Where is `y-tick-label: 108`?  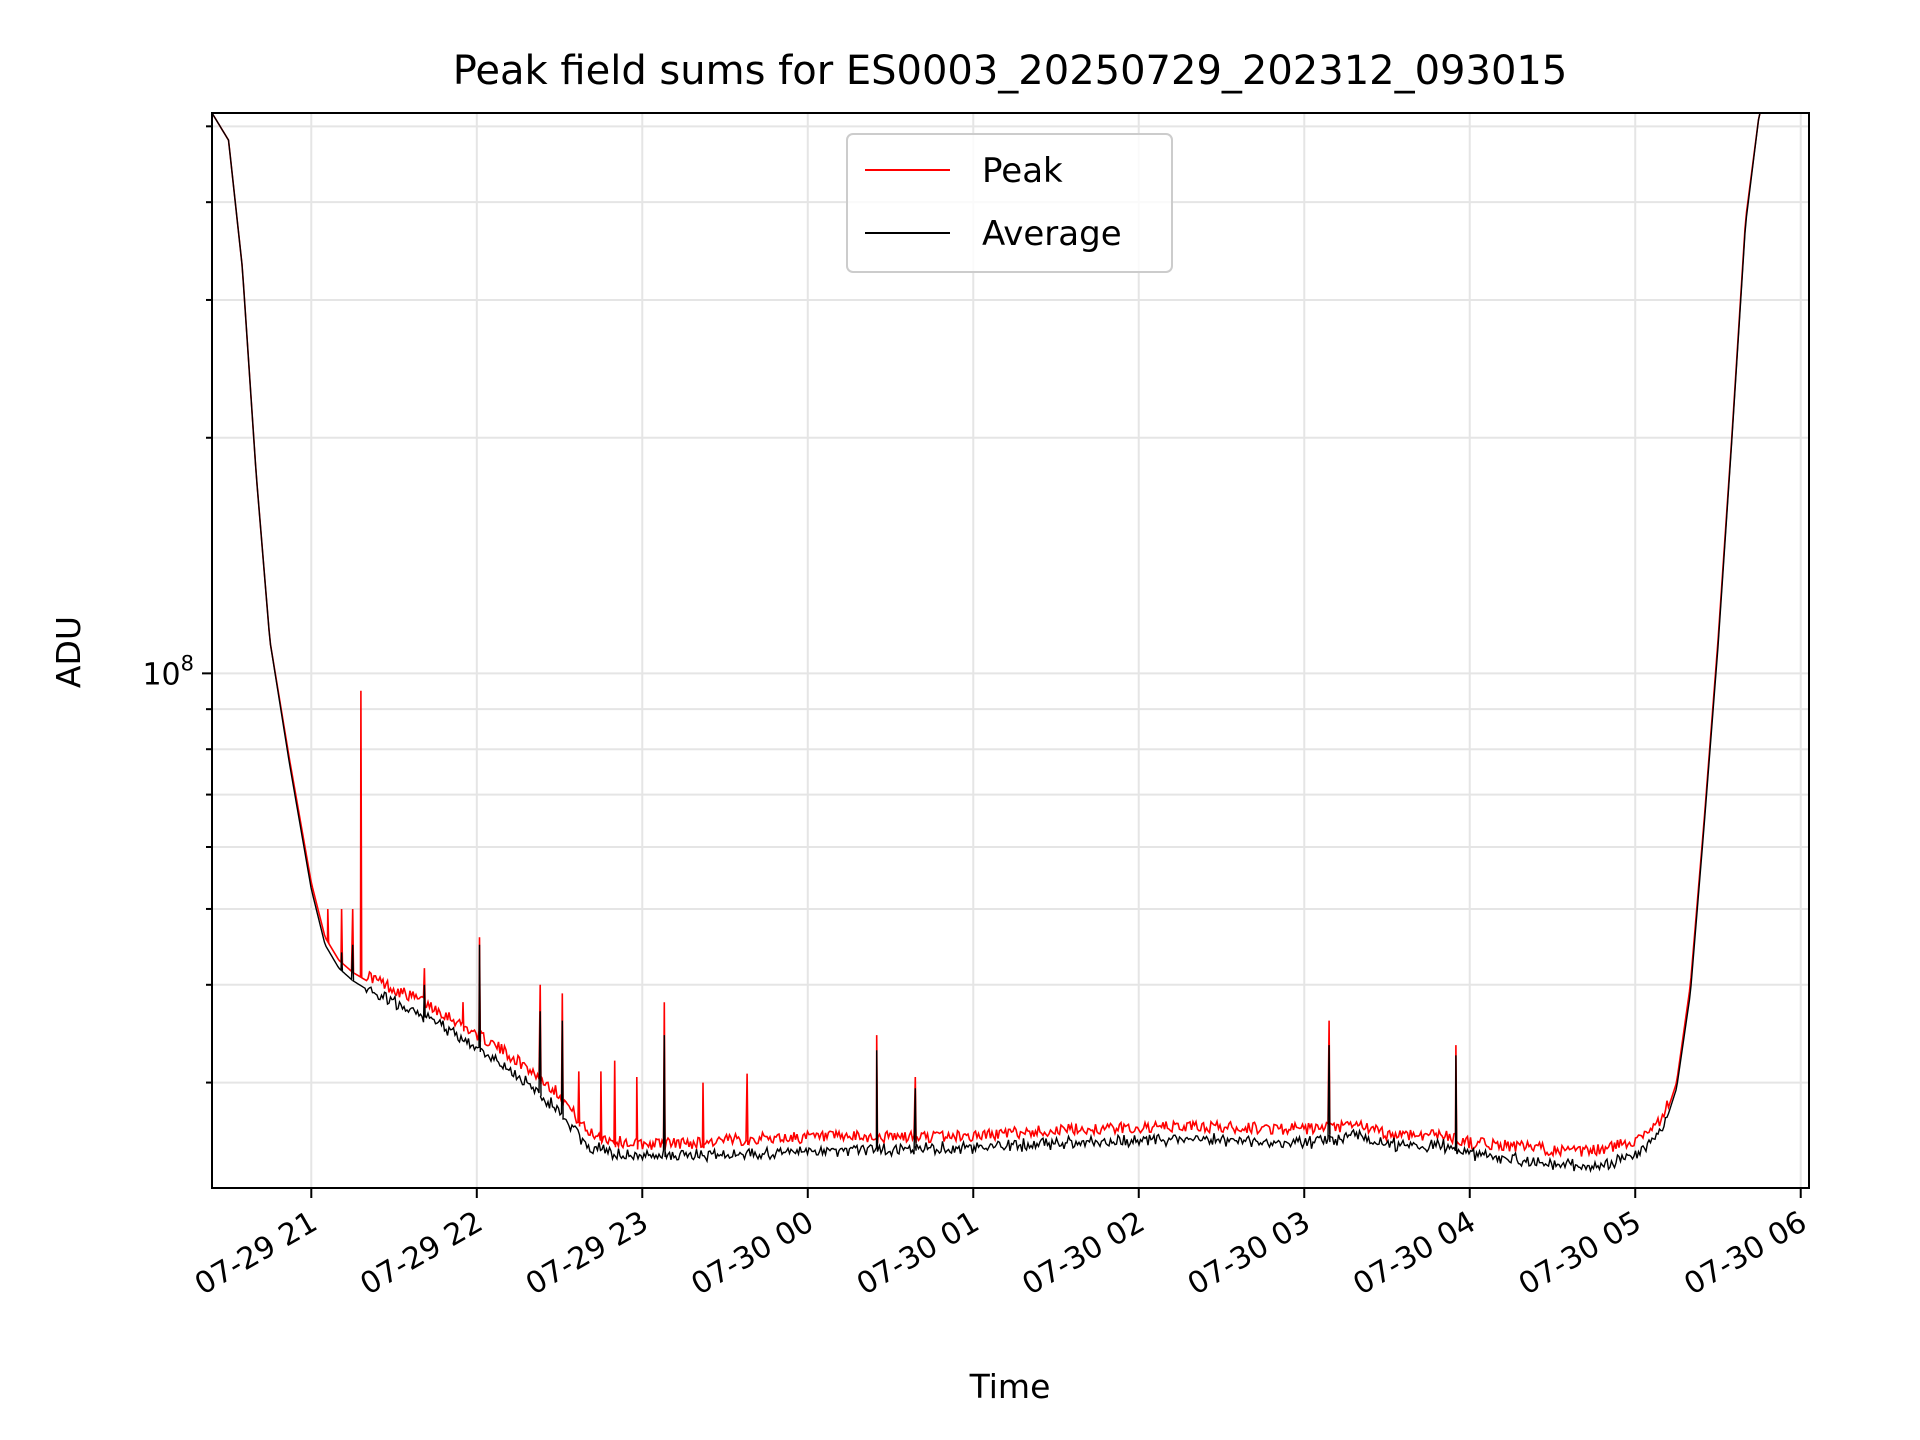
y-tick-label: 108 is located at coordinates (168, 671).